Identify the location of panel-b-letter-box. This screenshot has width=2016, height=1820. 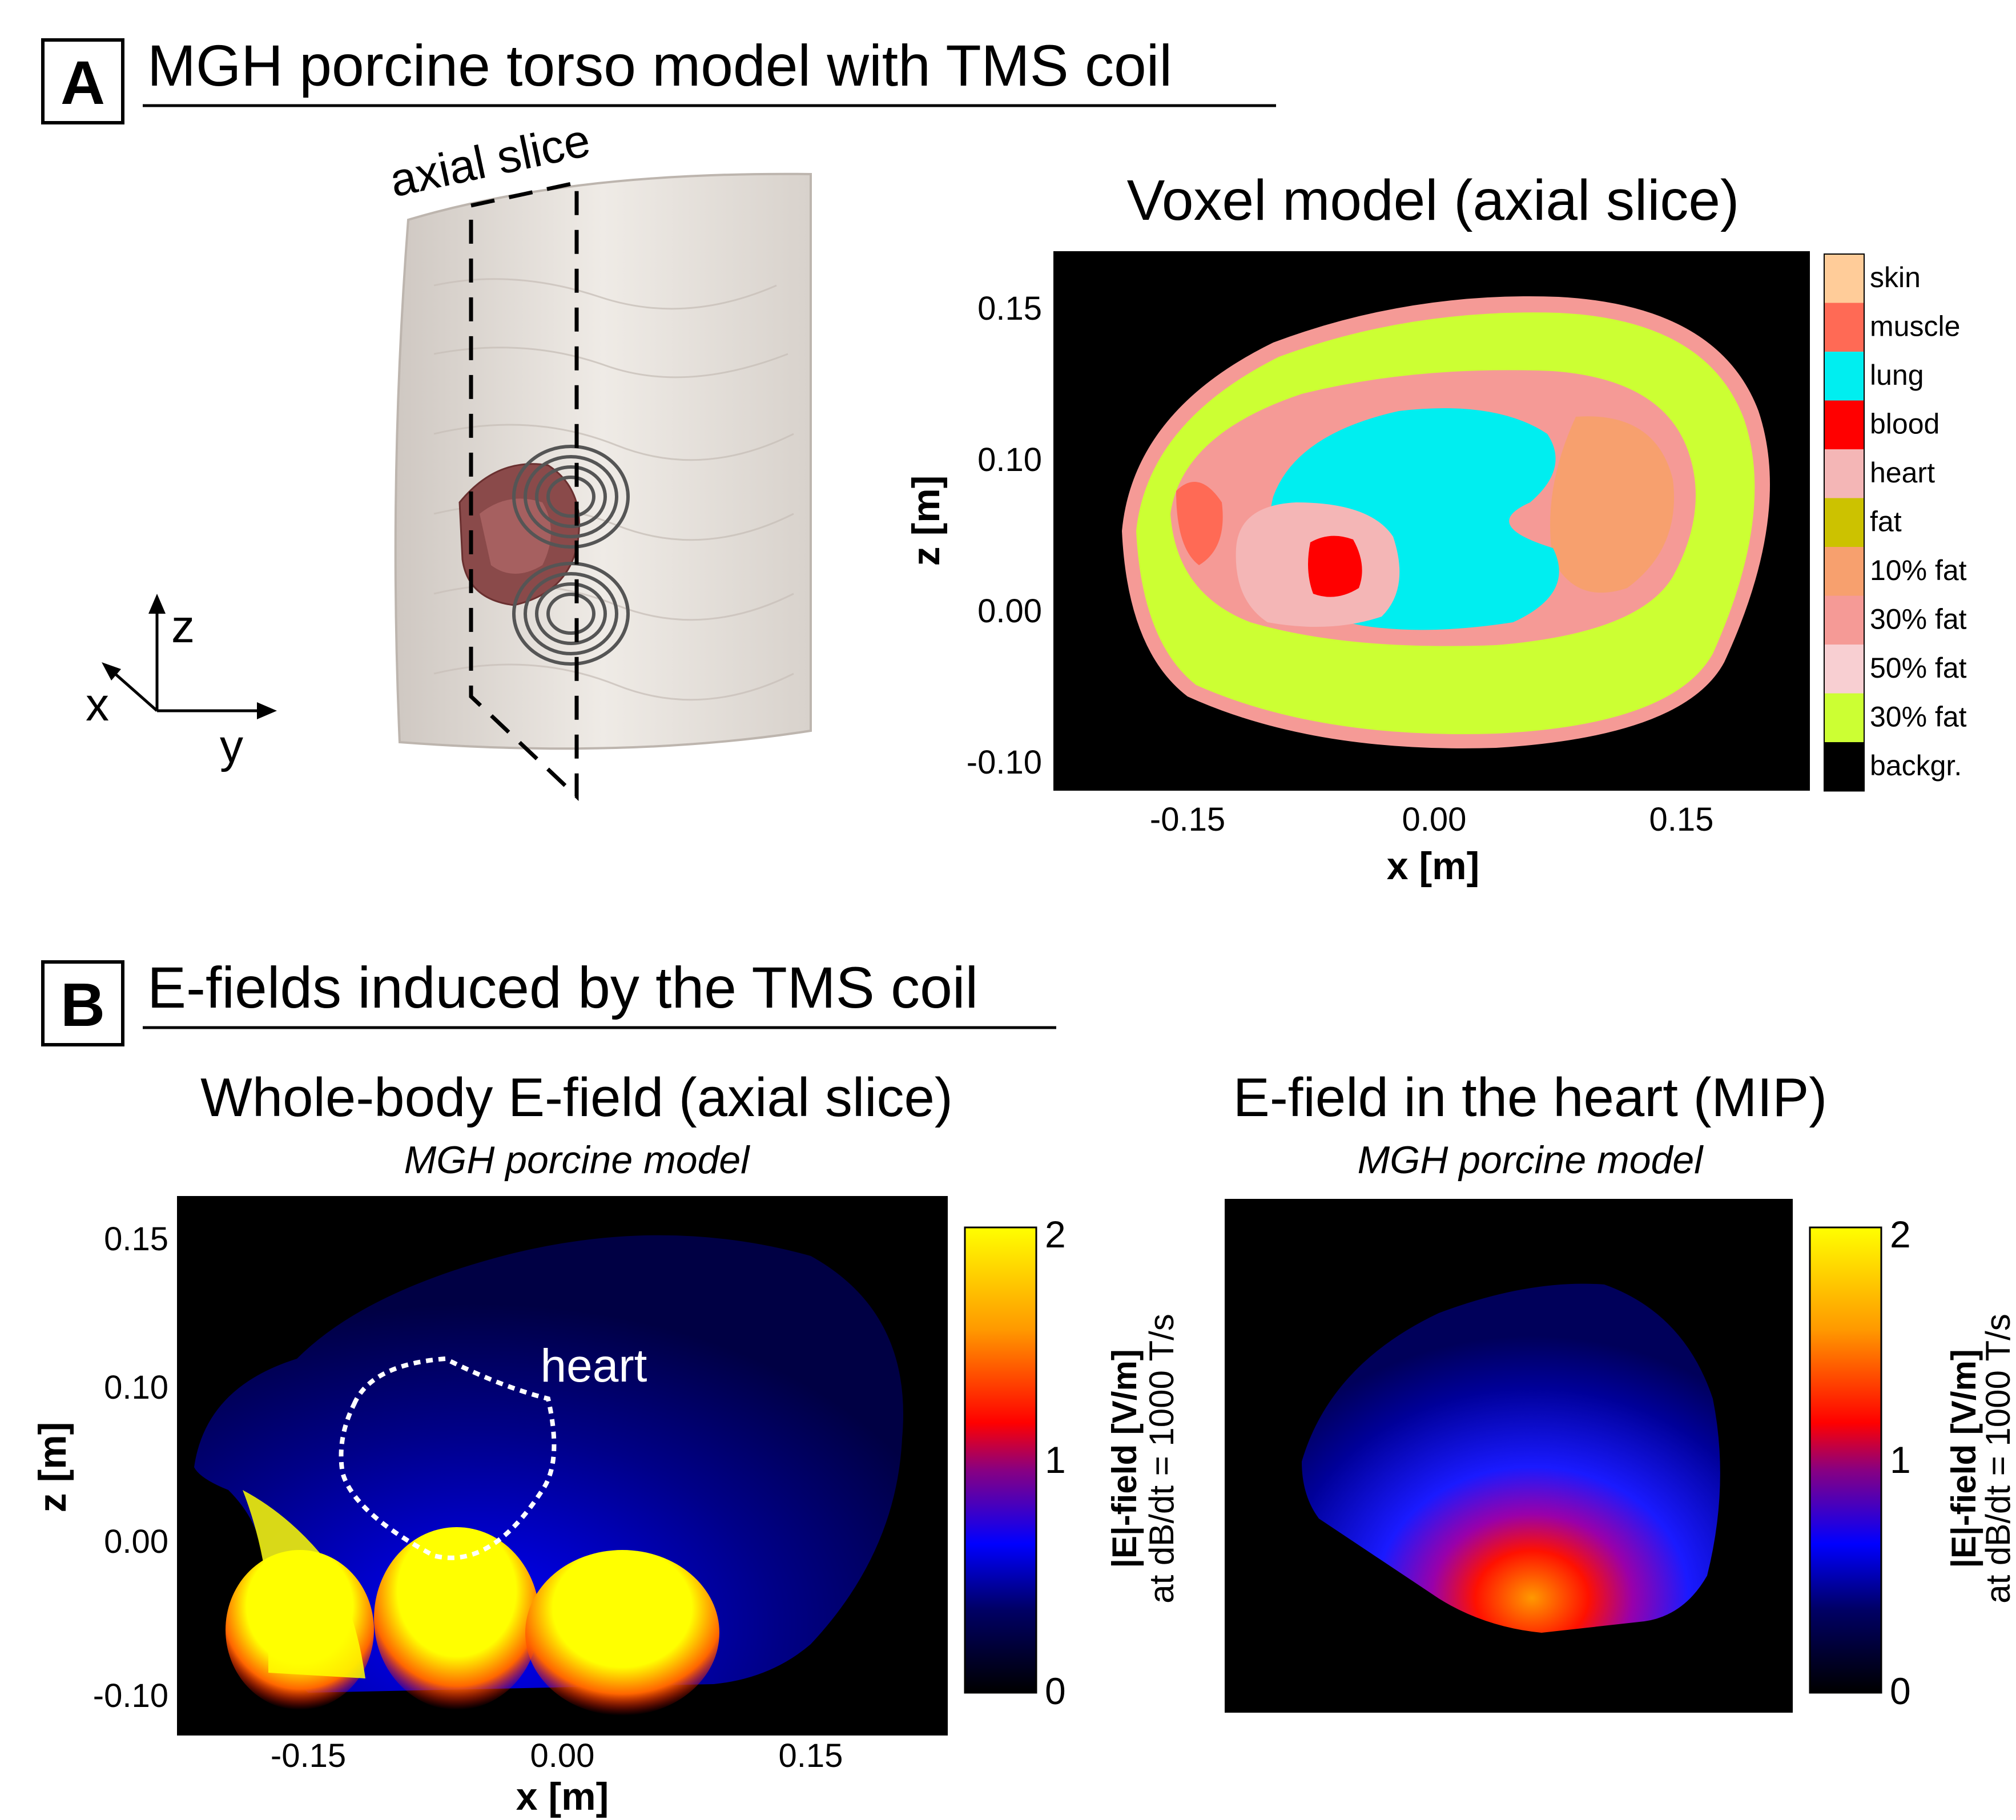
(82, 1003).